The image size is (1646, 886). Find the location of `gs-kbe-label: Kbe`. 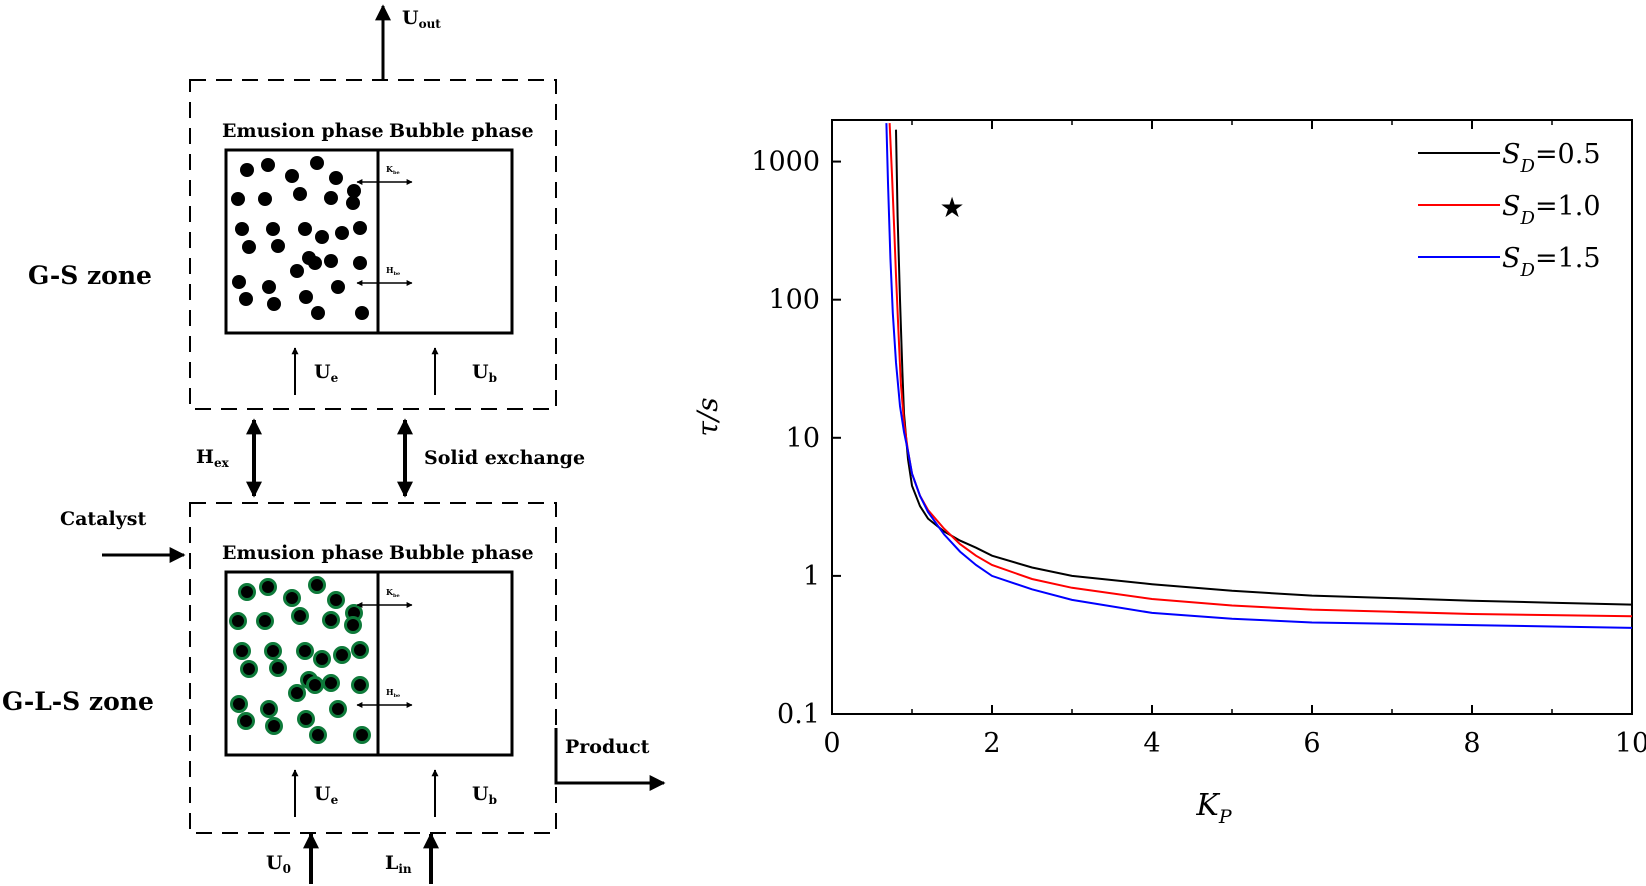

gs-kbe-label: Kbe is located at coordinates (393, 170).